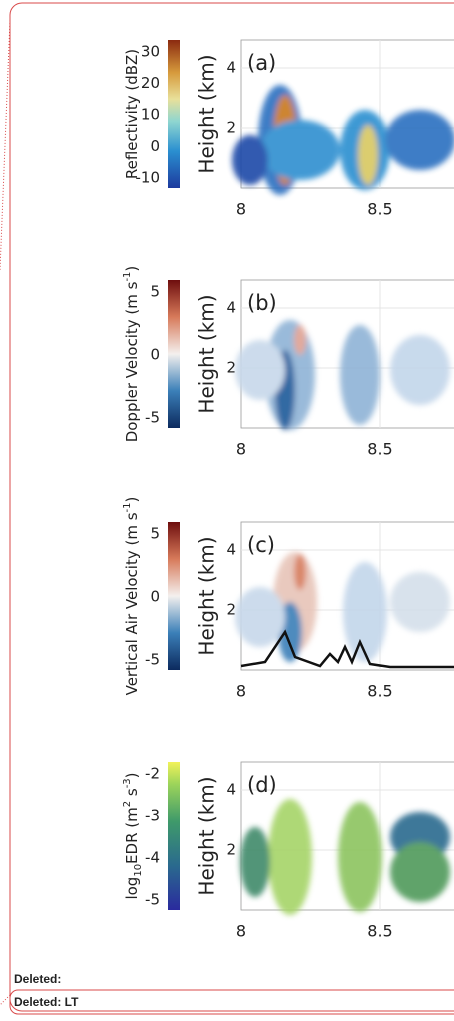 The width and height of the screenshot is (454, 1021). Describe the element at coordinates (132, 361) in the screenshot. I see `label-part: Doppler Velocity (m s` at that location.